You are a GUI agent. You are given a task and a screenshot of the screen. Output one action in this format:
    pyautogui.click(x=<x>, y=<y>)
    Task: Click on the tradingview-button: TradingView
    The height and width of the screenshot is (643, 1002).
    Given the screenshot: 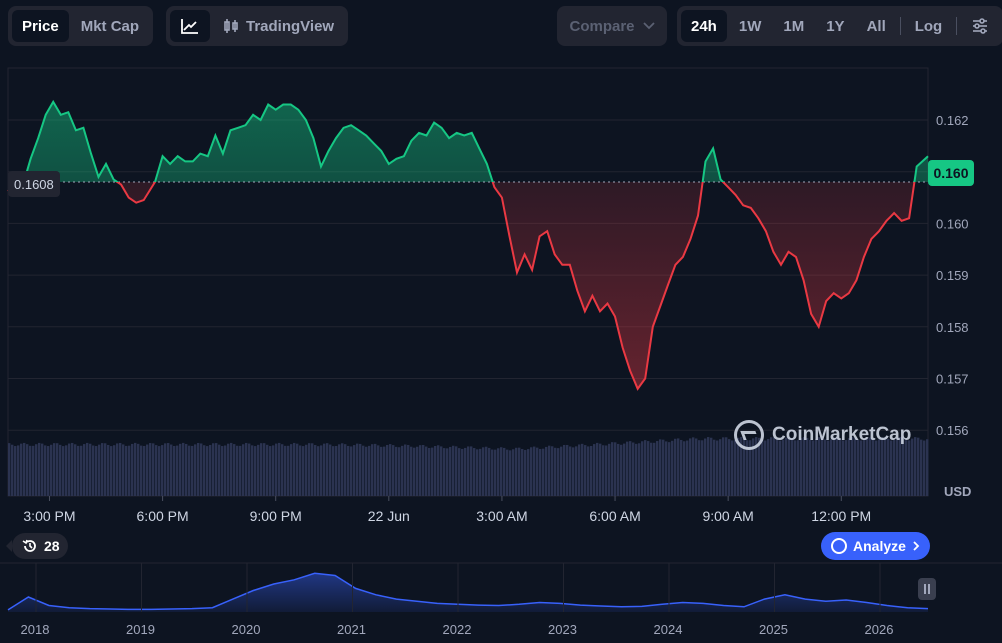 What is the action you would take?
    pyautogui.click(x=278, y=26)
    